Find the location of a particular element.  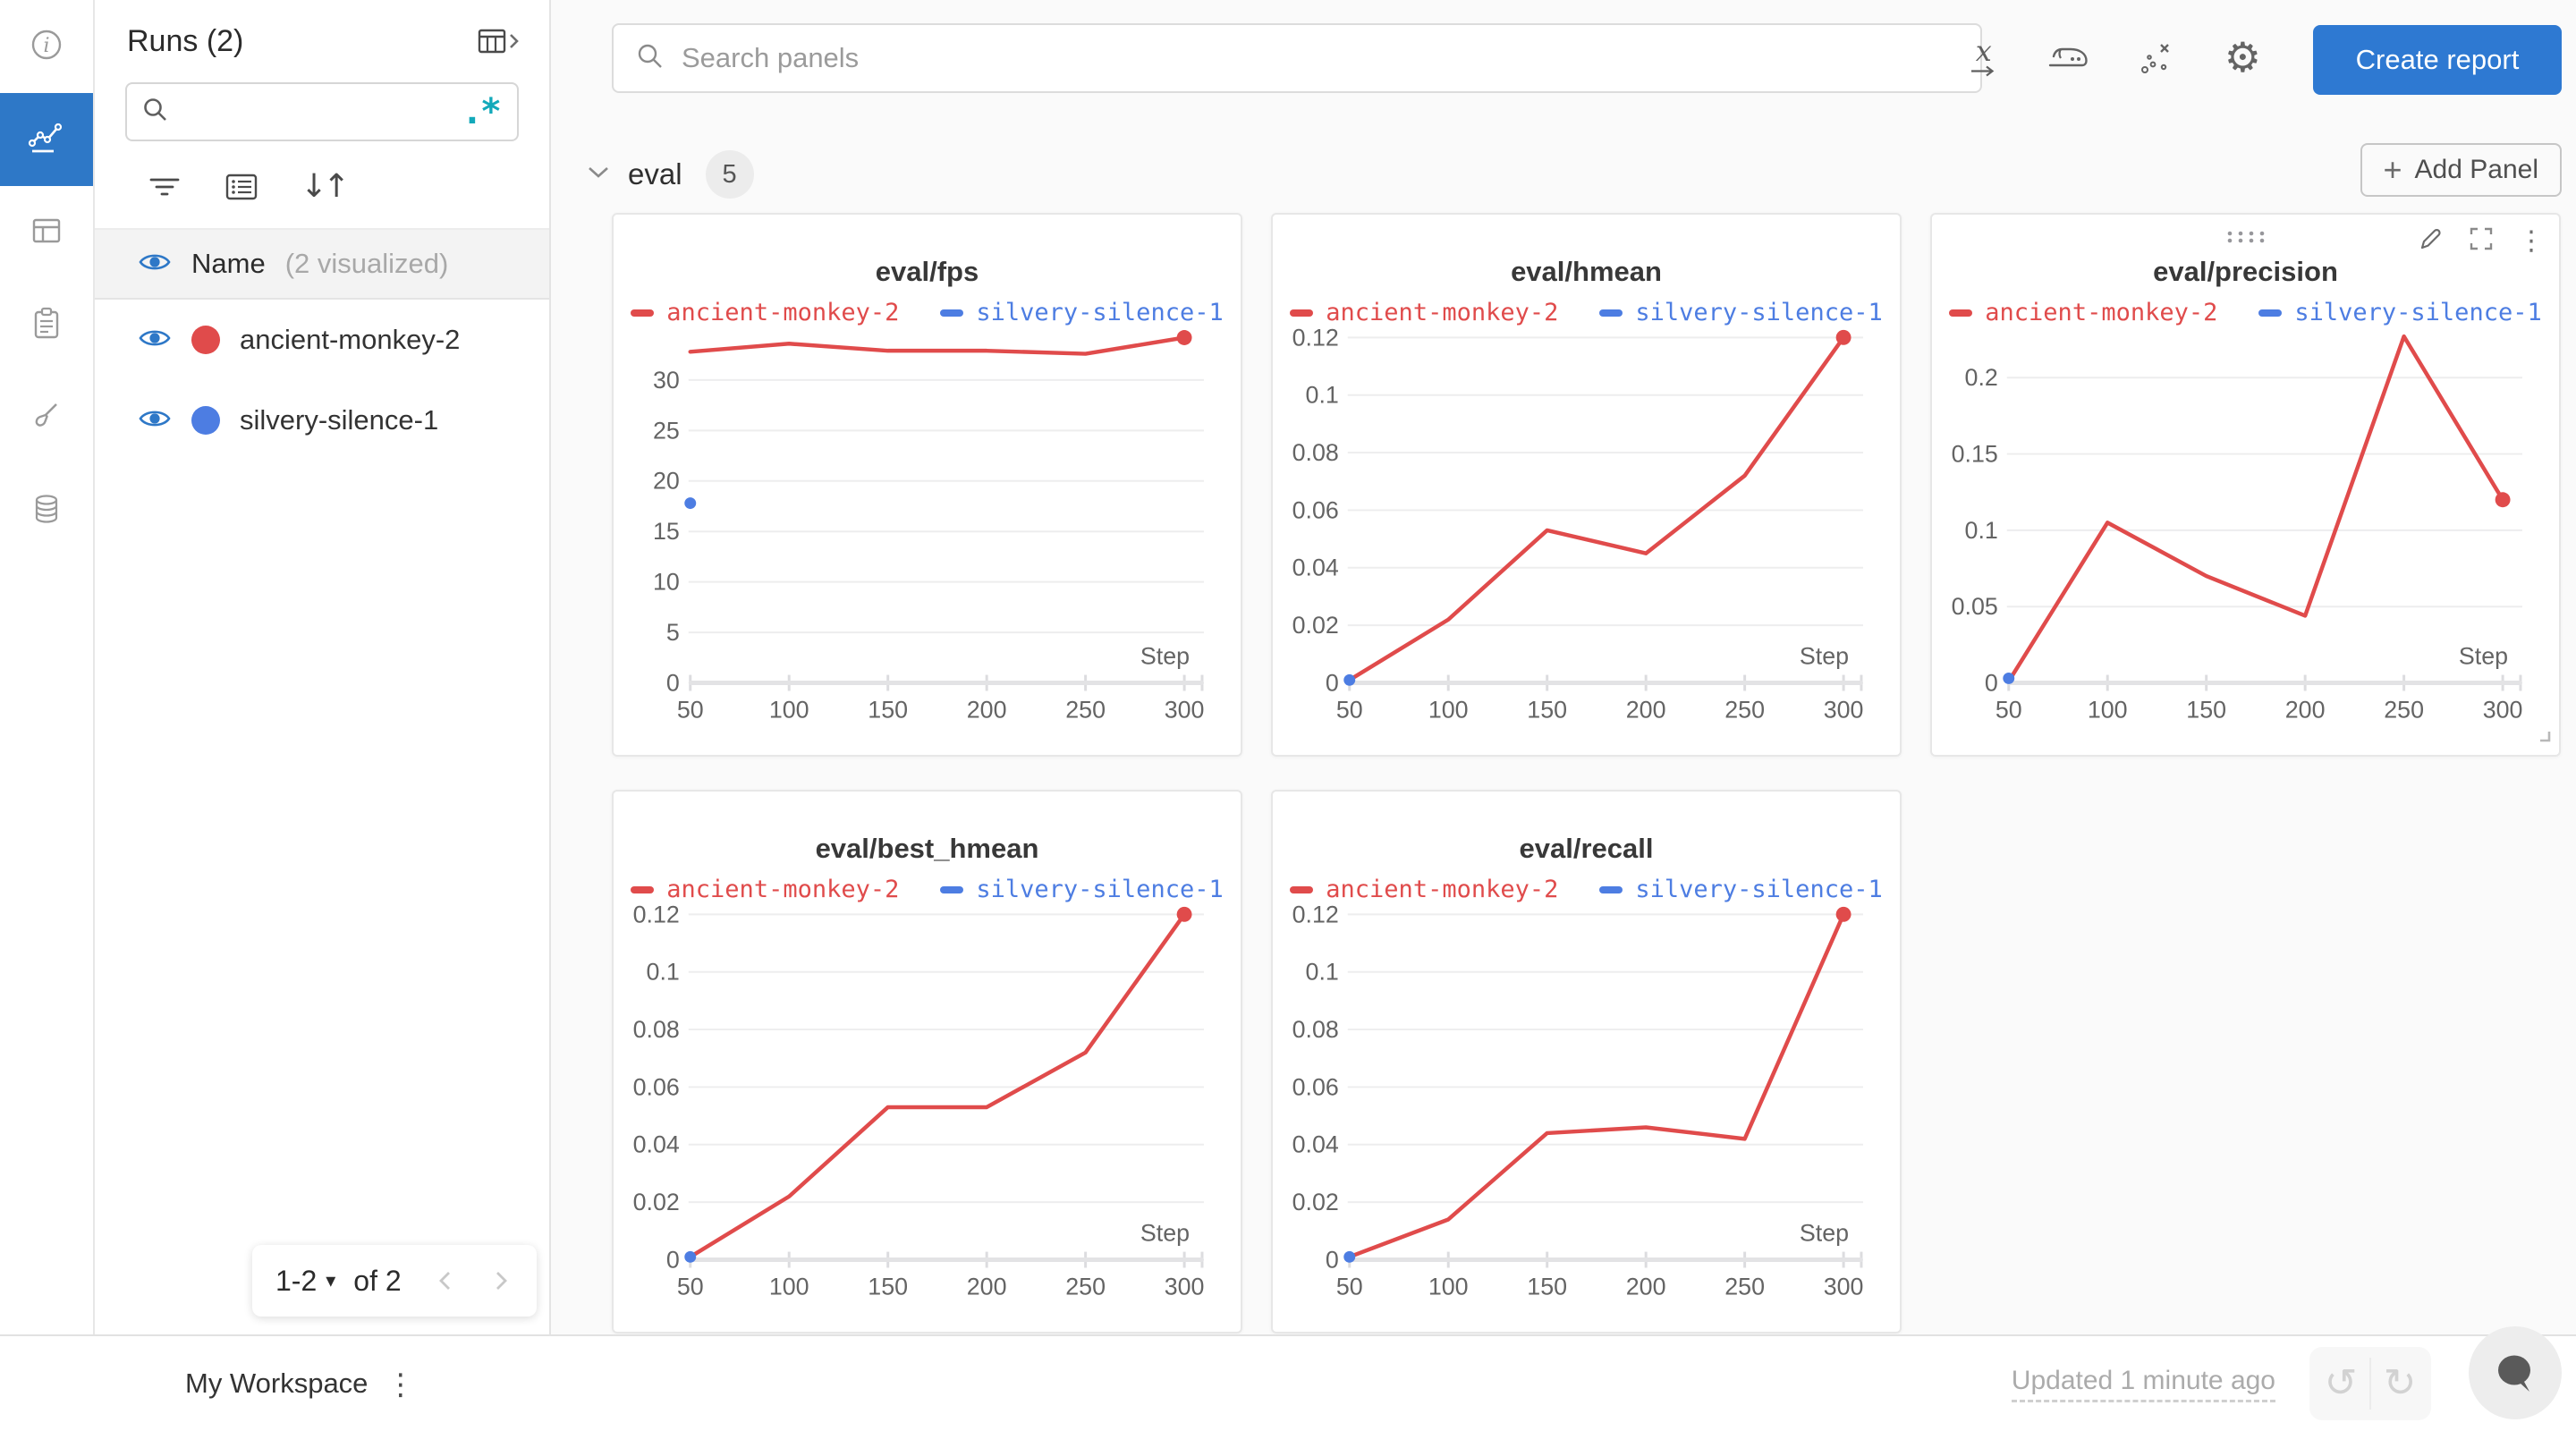

divider is located at coordinates (2370, 1384).